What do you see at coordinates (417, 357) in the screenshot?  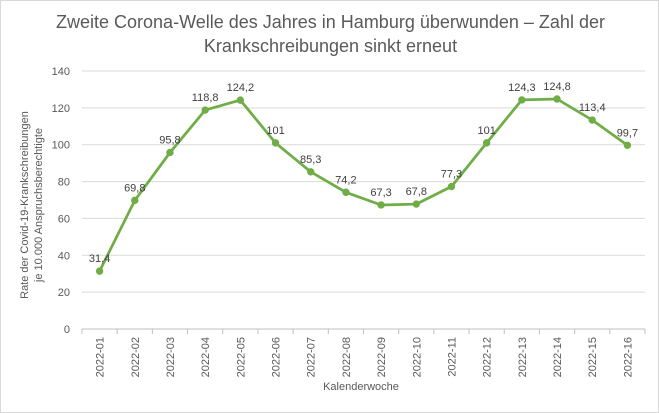 I see `x-tick-label: 2022-10` at bounding box center [417, 357].